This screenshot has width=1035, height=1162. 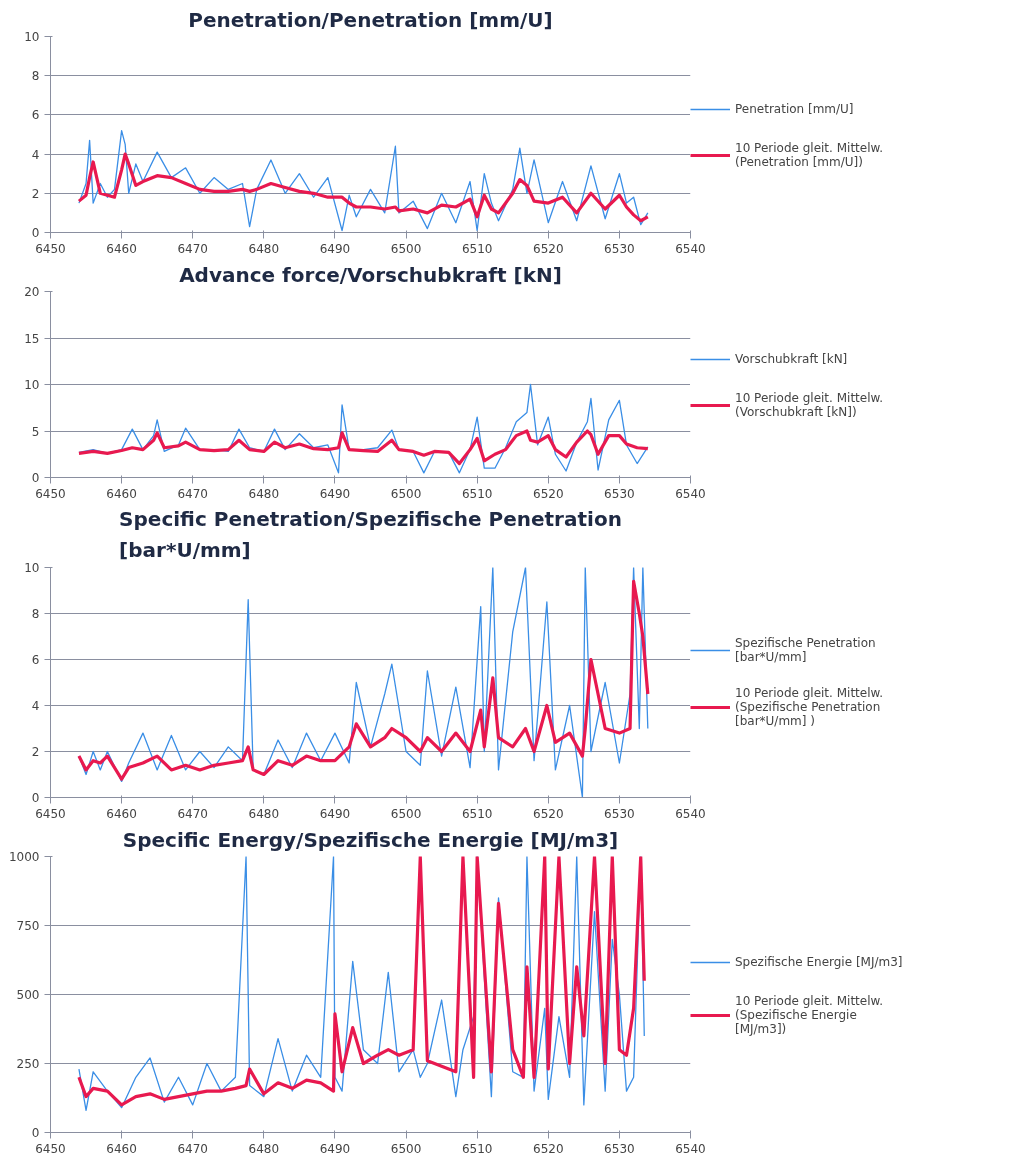 I want to click on chart-title: Penetration/Penetration [mm/U], so click(x=370, y=19).